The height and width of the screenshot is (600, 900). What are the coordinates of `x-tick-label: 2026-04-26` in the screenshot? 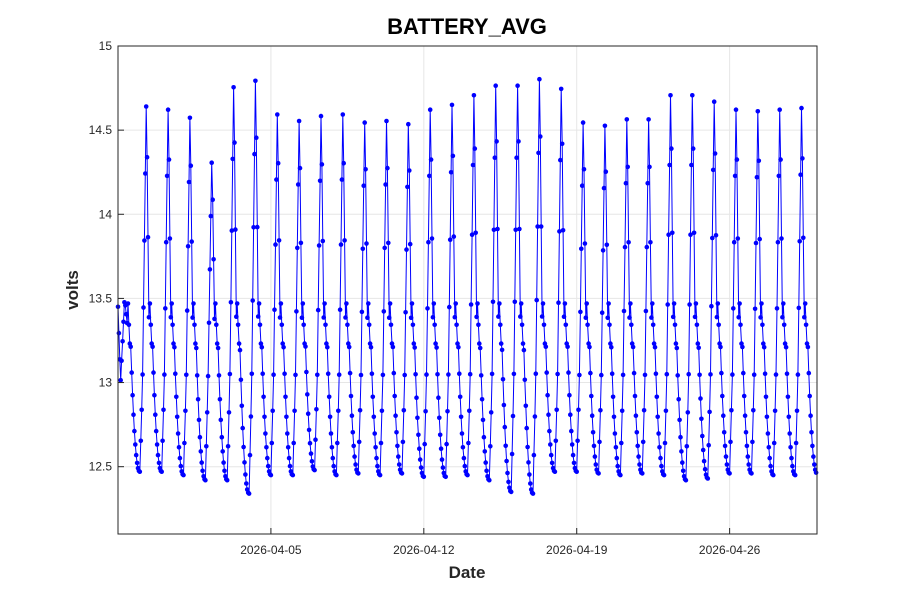 It's located at (730, 550).